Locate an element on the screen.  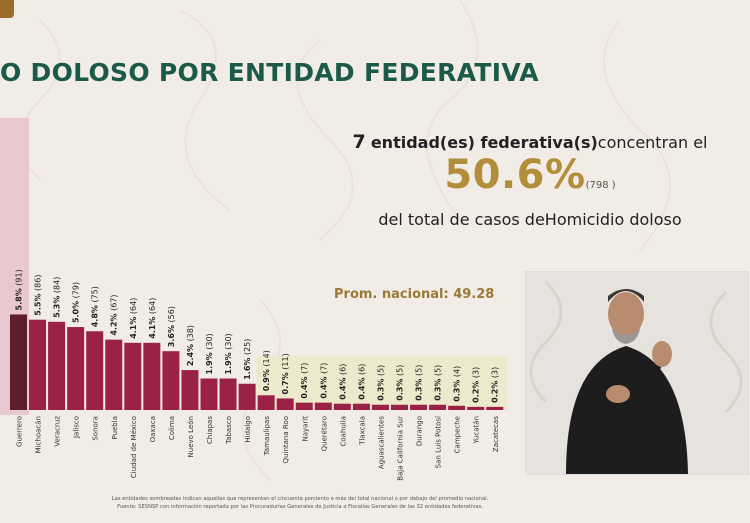
category-label: Querétaro is located at coordinates (324, 433).